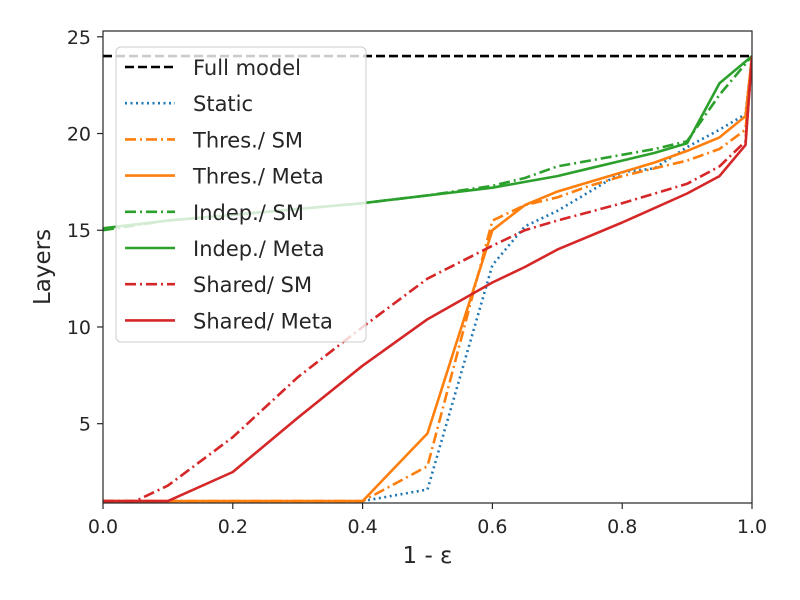  What do you see at coordinates (247, 140) in the screenshot?
I see `legend-label: Thres./ SM` at bounding box center [247, 140].